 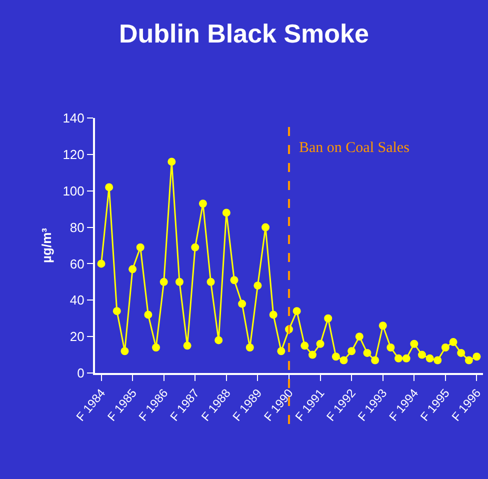 What do you see at coordinates (73, 118) in the screenshot?
I see `y-tick-label: 140` at bounding box center [73, 118].